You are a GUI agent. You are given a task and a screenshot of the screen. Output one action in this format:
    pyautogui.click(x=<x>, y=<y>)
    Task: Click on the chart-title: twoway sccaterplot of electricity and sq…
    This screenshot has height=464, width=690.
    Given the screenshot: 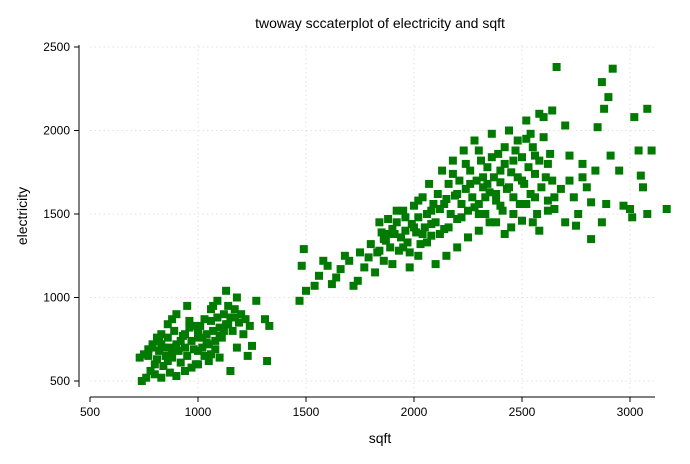 What is the action you would take?
    pyautogui.click(x=380, y=23)
    